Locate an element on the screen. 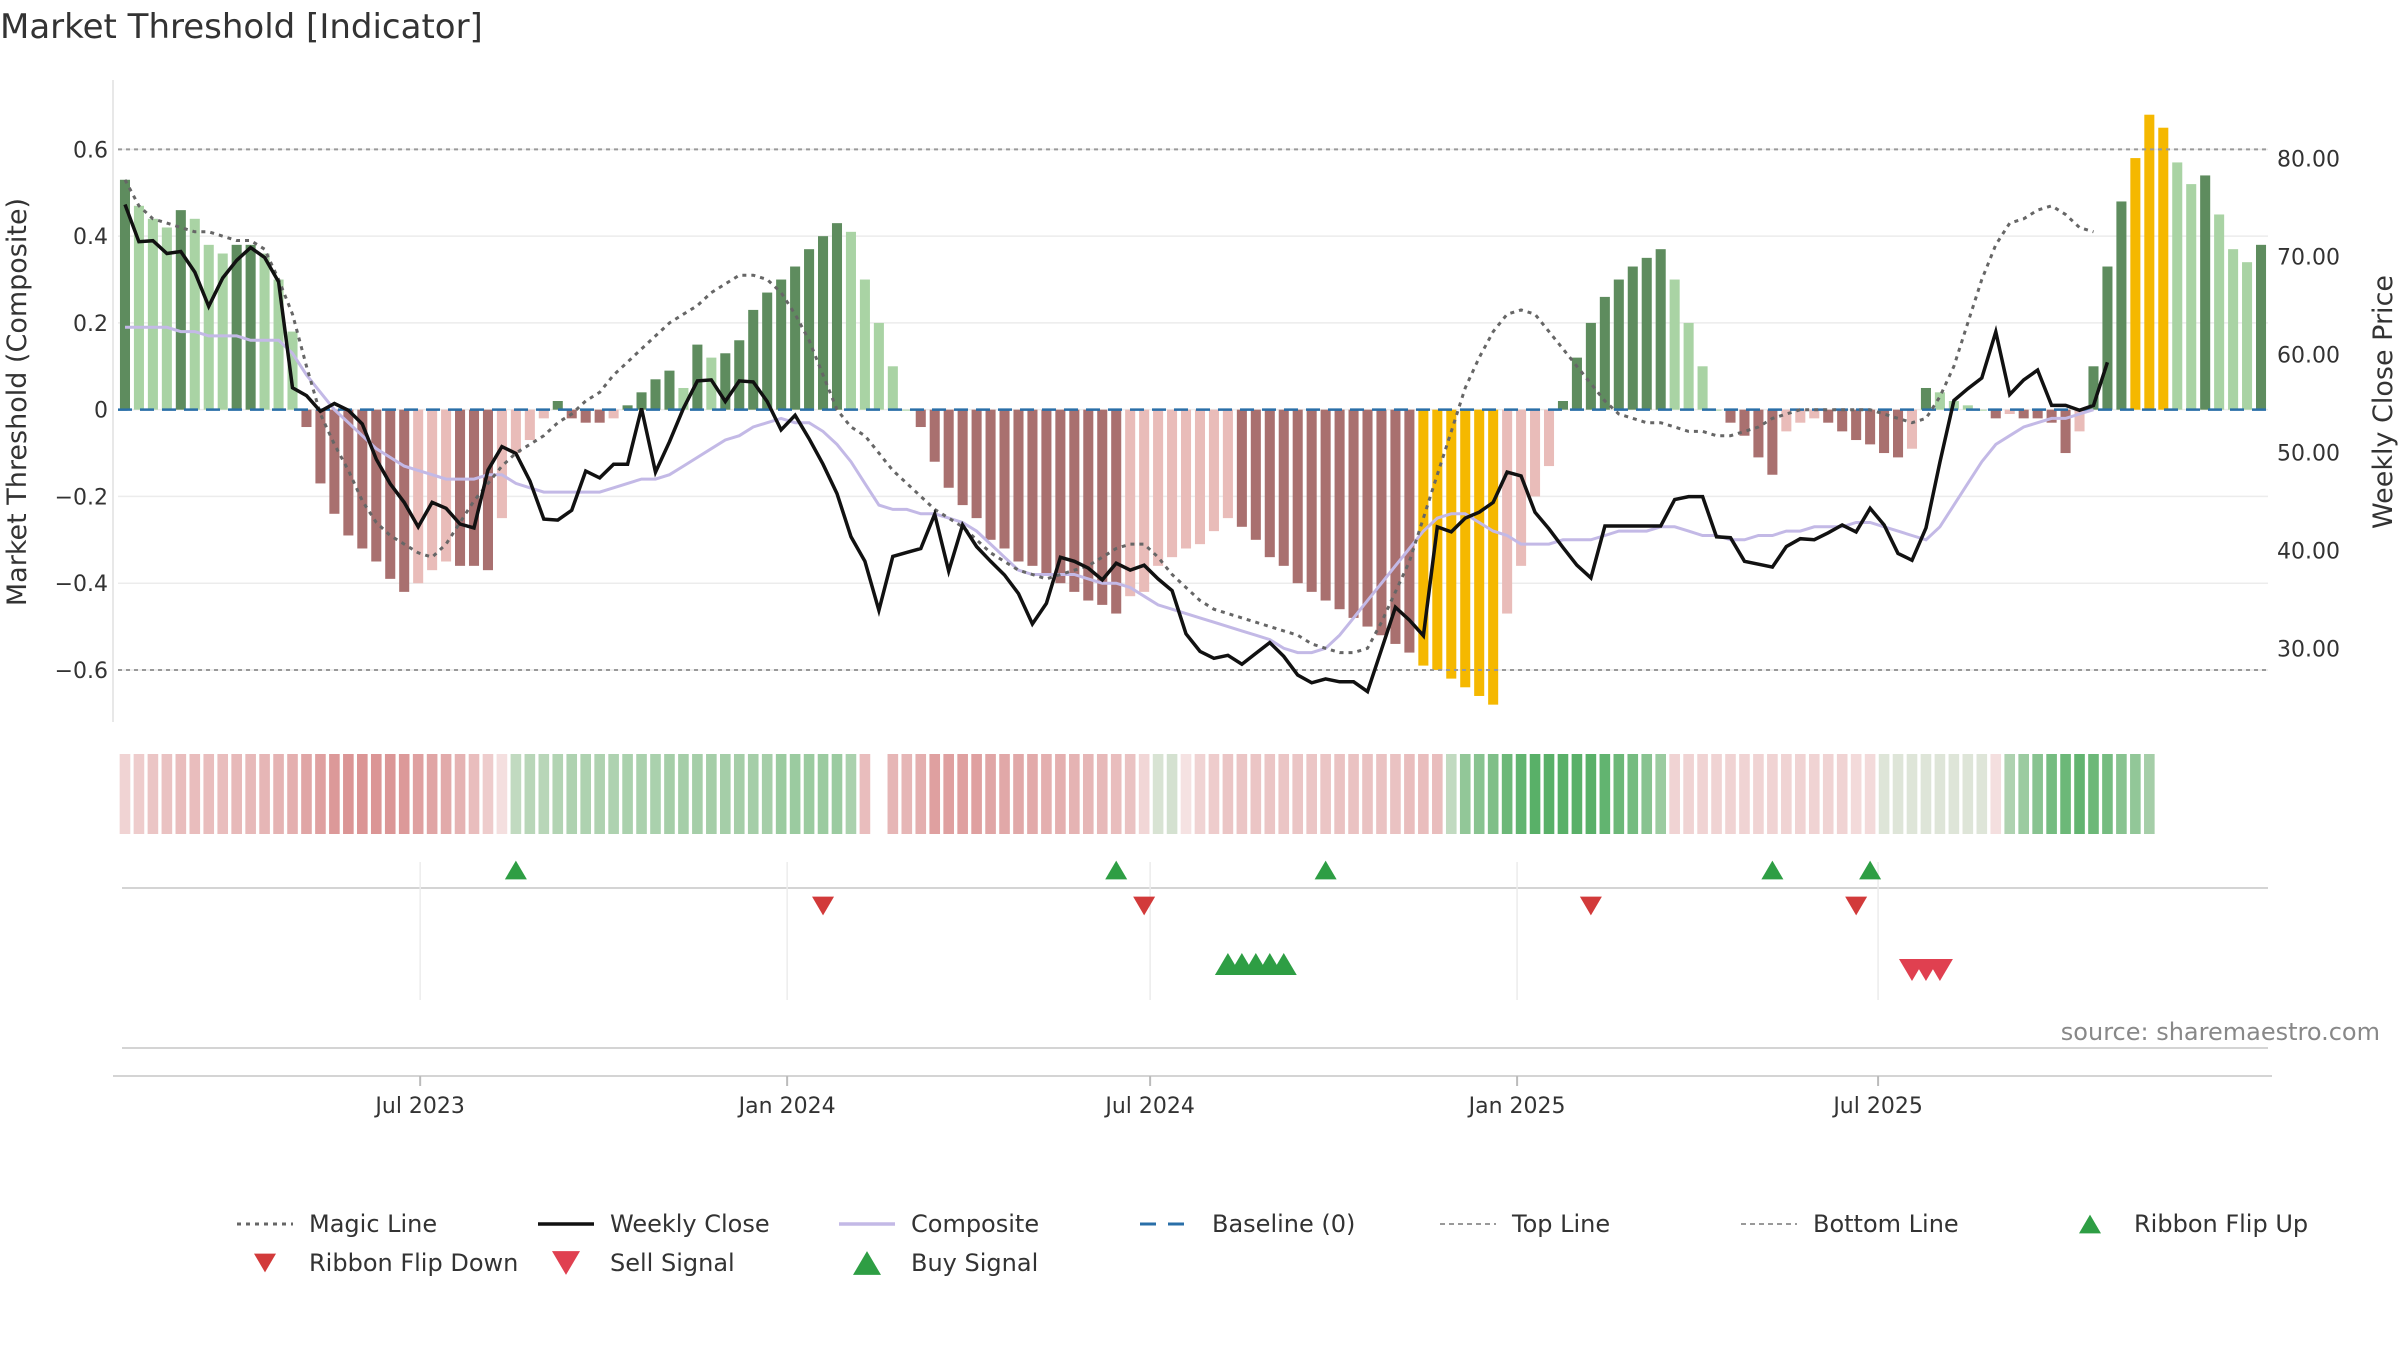 This screenshot has height=1350, width=2400. x-axis: Jul 2023 Jan 2024 Jul 2024 Jan 2025 Jul 2025 is located at coordinates (1192, 1097).